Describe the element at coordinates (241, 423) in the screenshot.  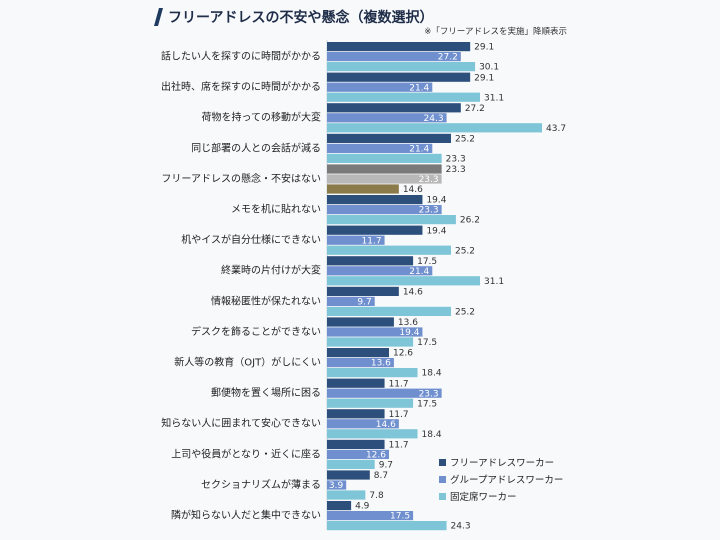
I see `category-label: 知らない人に囲まれて安心できない` at that location.